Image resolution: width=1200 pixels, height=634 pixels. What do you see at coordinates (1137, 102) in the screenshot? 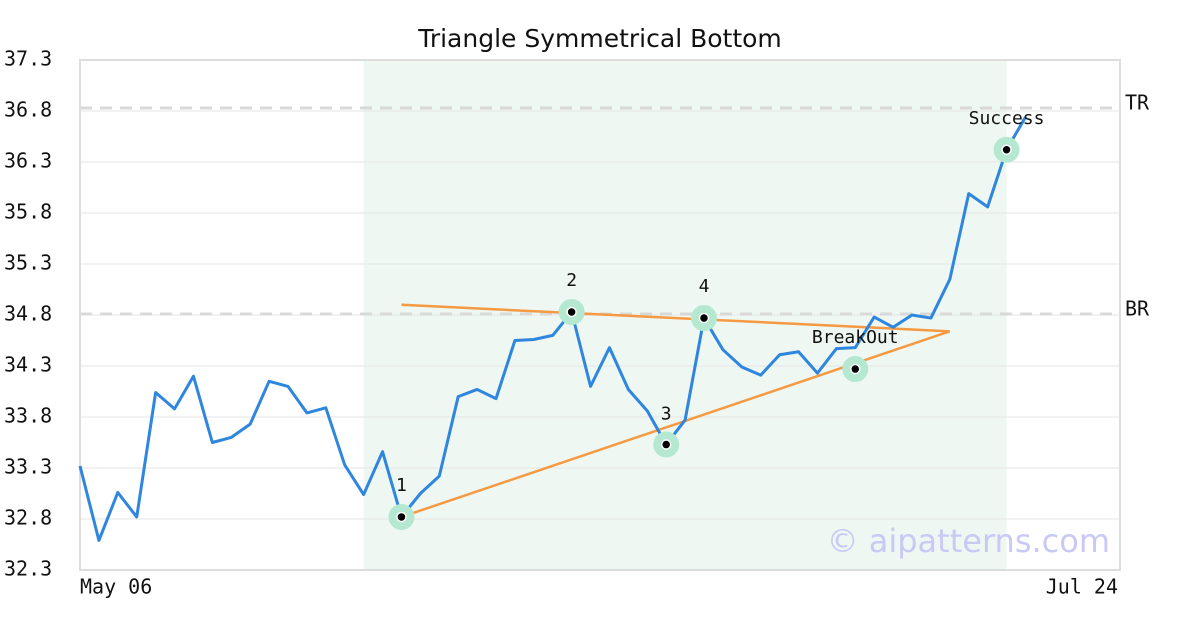
I see `level-label: TR` at bounding box center [1137, 102].